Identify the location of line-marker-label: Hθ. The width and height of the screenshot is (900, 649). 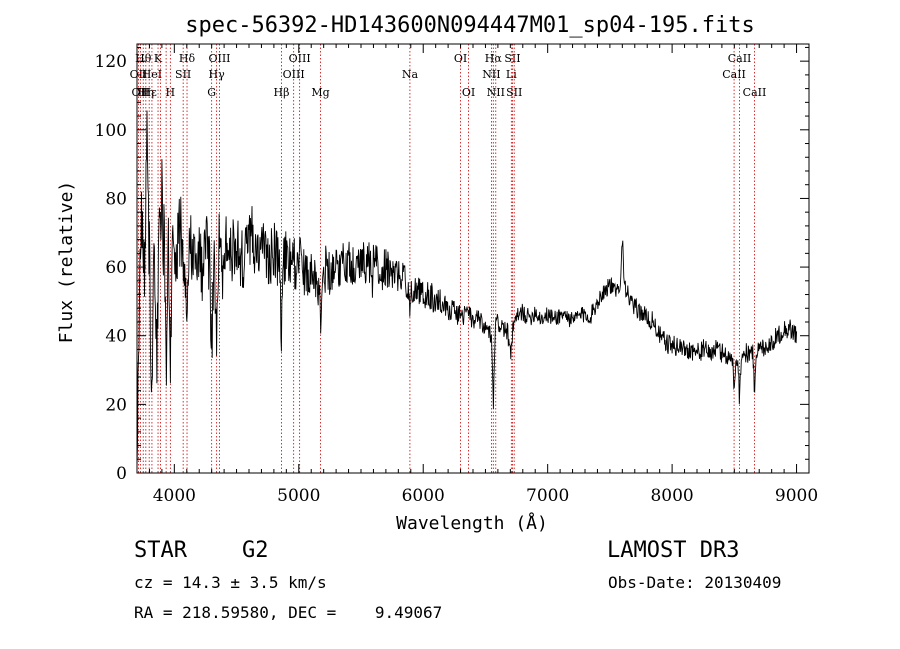
(143, 58).